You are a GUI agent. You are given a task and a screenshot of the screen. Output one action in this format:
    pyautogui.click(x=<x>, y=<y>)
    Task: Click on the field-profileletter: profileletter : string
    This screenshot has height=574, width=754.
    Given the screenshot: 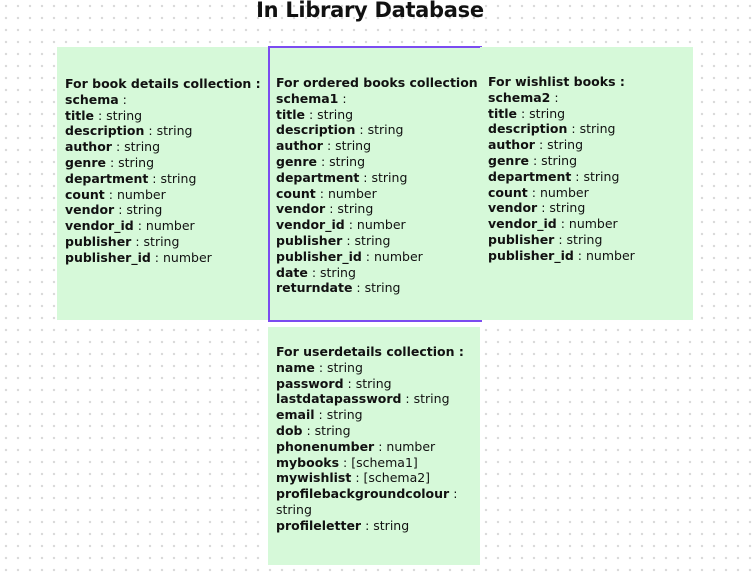 What is the action you would take?
    pyautogui.click(x=378, y=526)
    